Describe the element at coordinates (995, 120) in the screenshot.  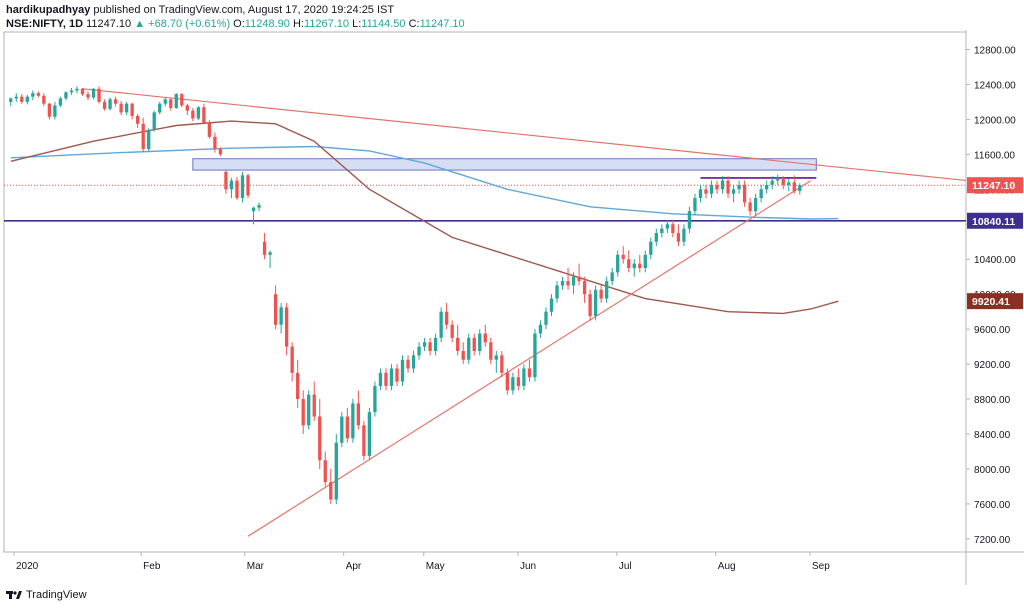
I see `y-tick-label: 12000.00` at that location.